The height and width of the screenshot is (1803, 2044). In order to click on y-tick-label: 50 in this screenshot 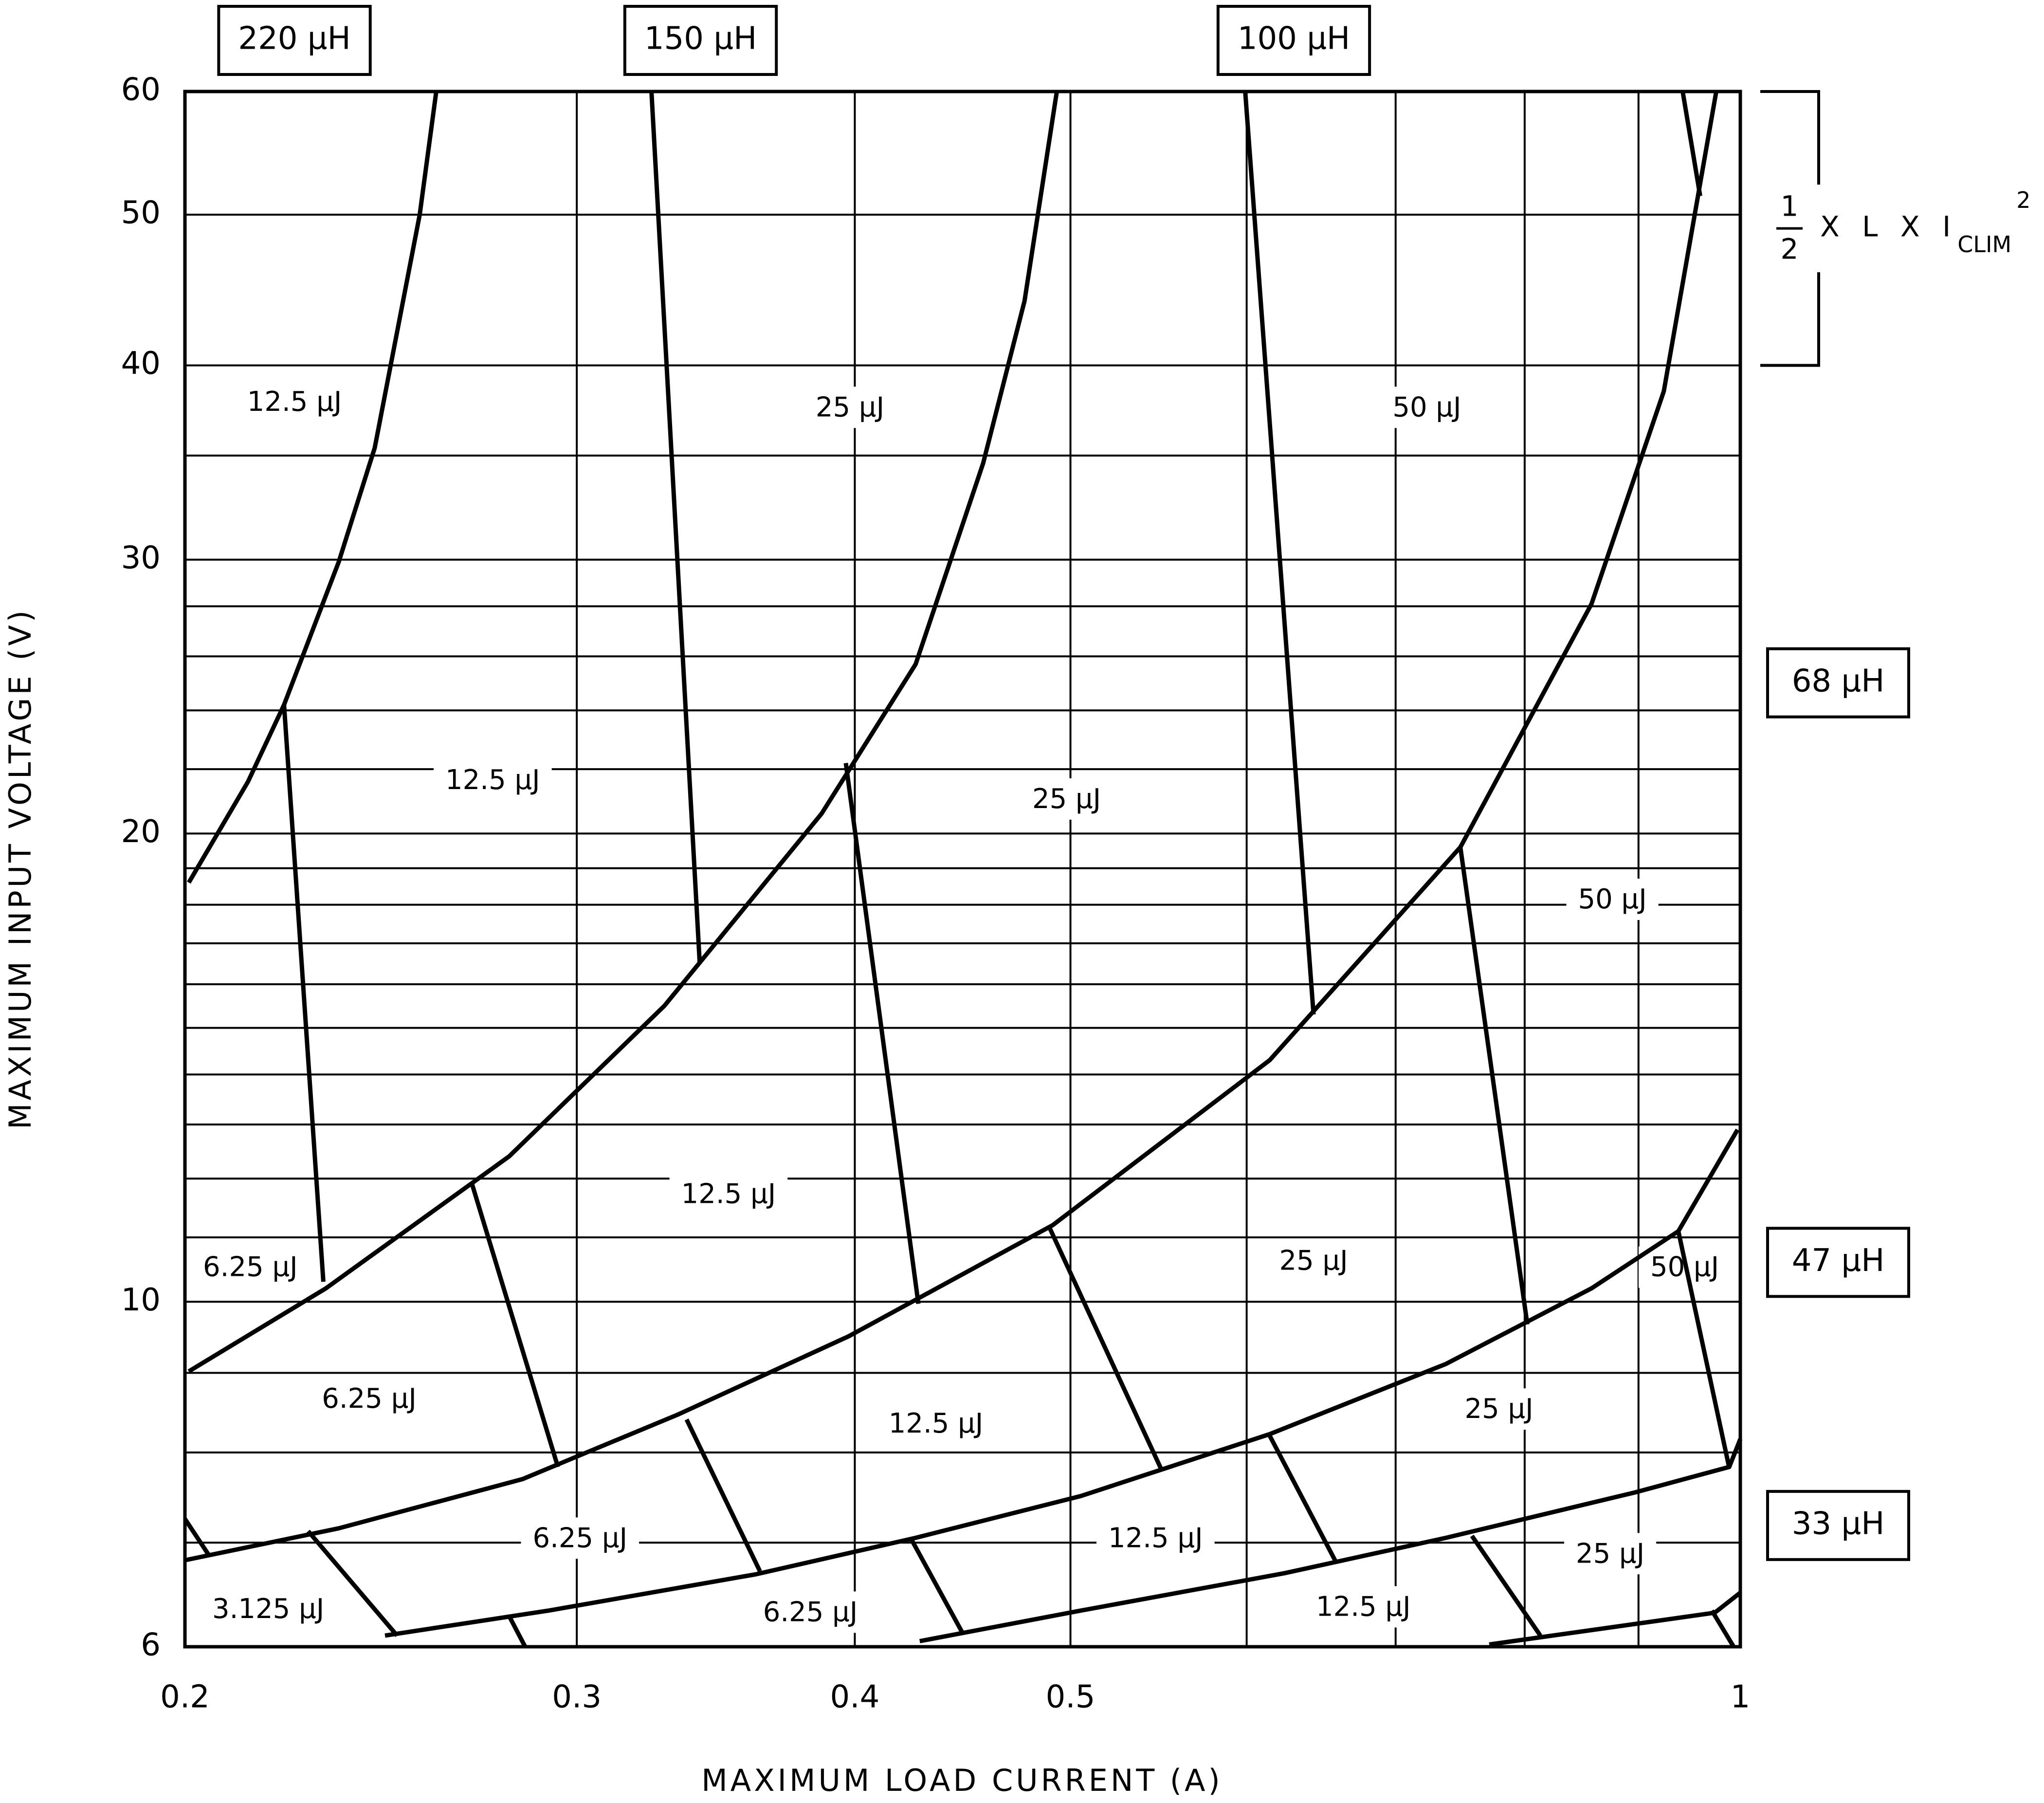, I will do `click(141, 213)`.